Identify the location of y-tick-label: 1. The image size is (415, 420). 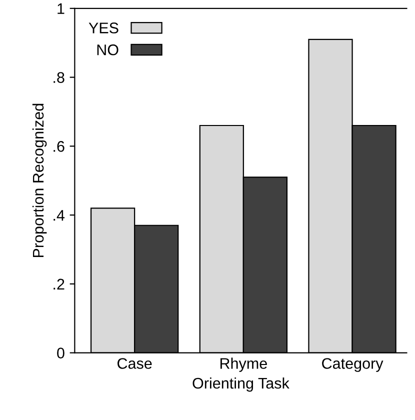
(61, 8).